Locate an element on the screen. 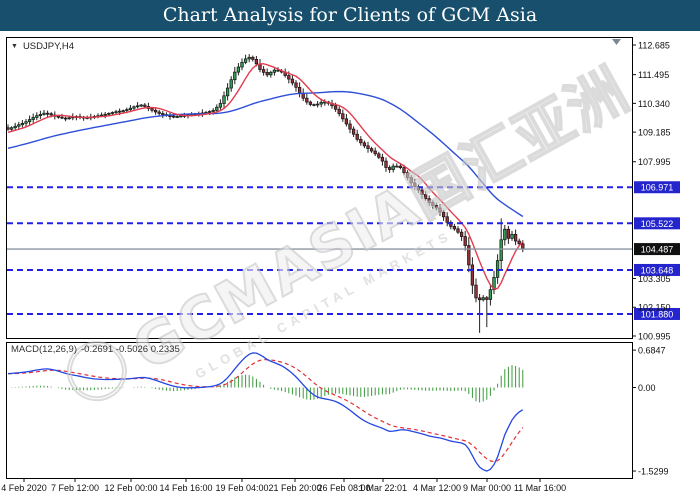 The image size is (700, 500). symbol-label: USDJPY,H4 is located at coordinates (48, 46).